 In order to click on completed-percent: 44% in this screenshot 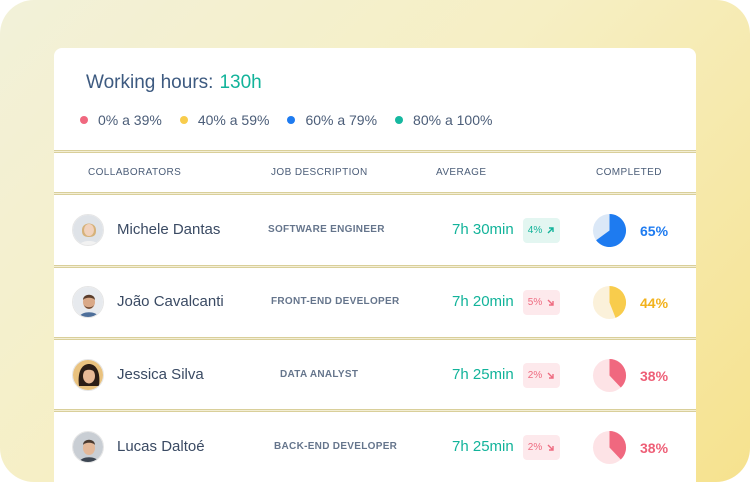, I will do `click(654, 303)`.